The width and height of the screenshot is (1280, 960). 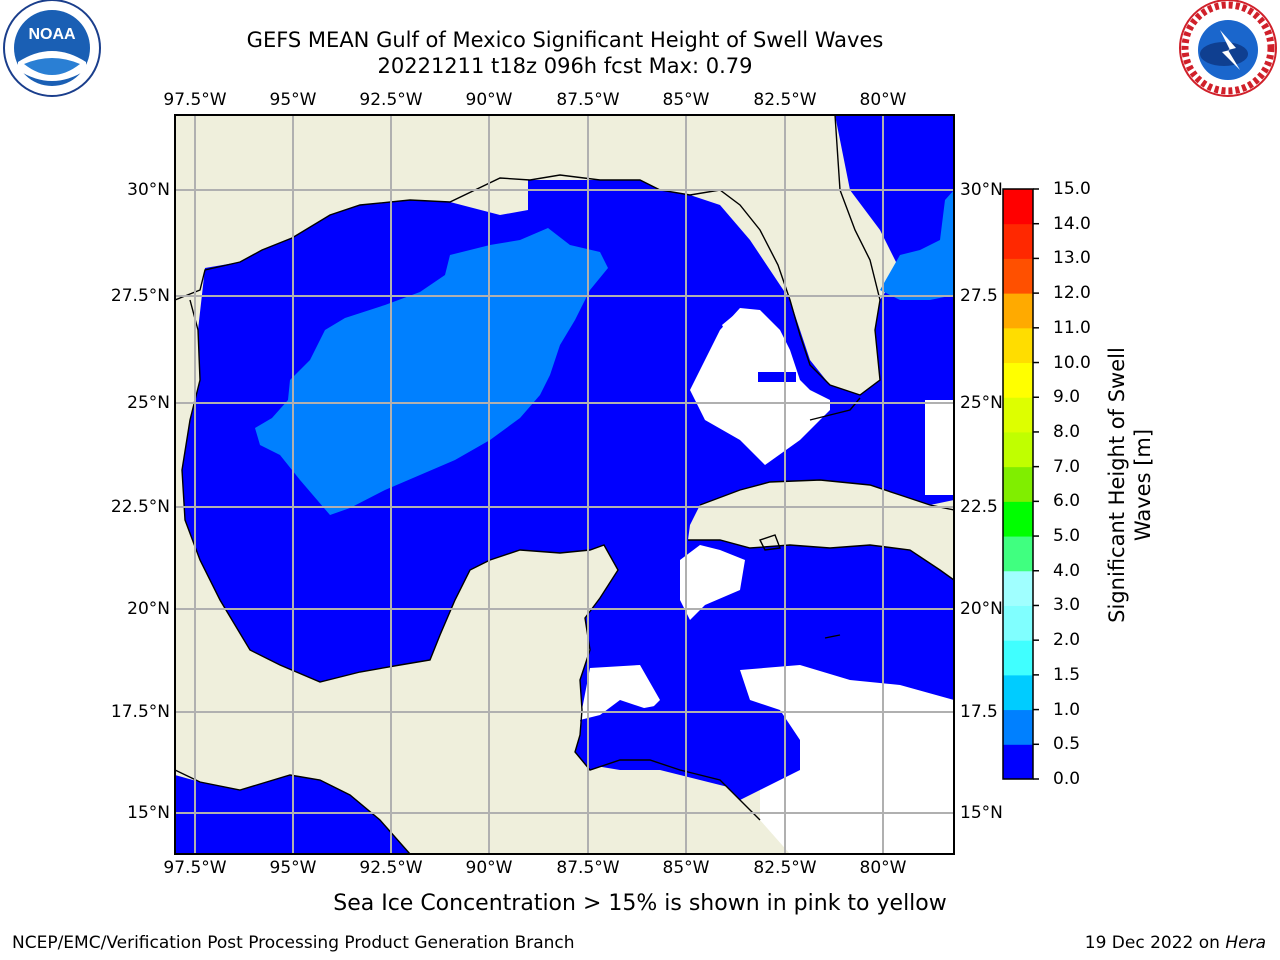 I want to click on colorbar-title: Significant Height of Swell Waves [m], so click(x=1130, y=485).